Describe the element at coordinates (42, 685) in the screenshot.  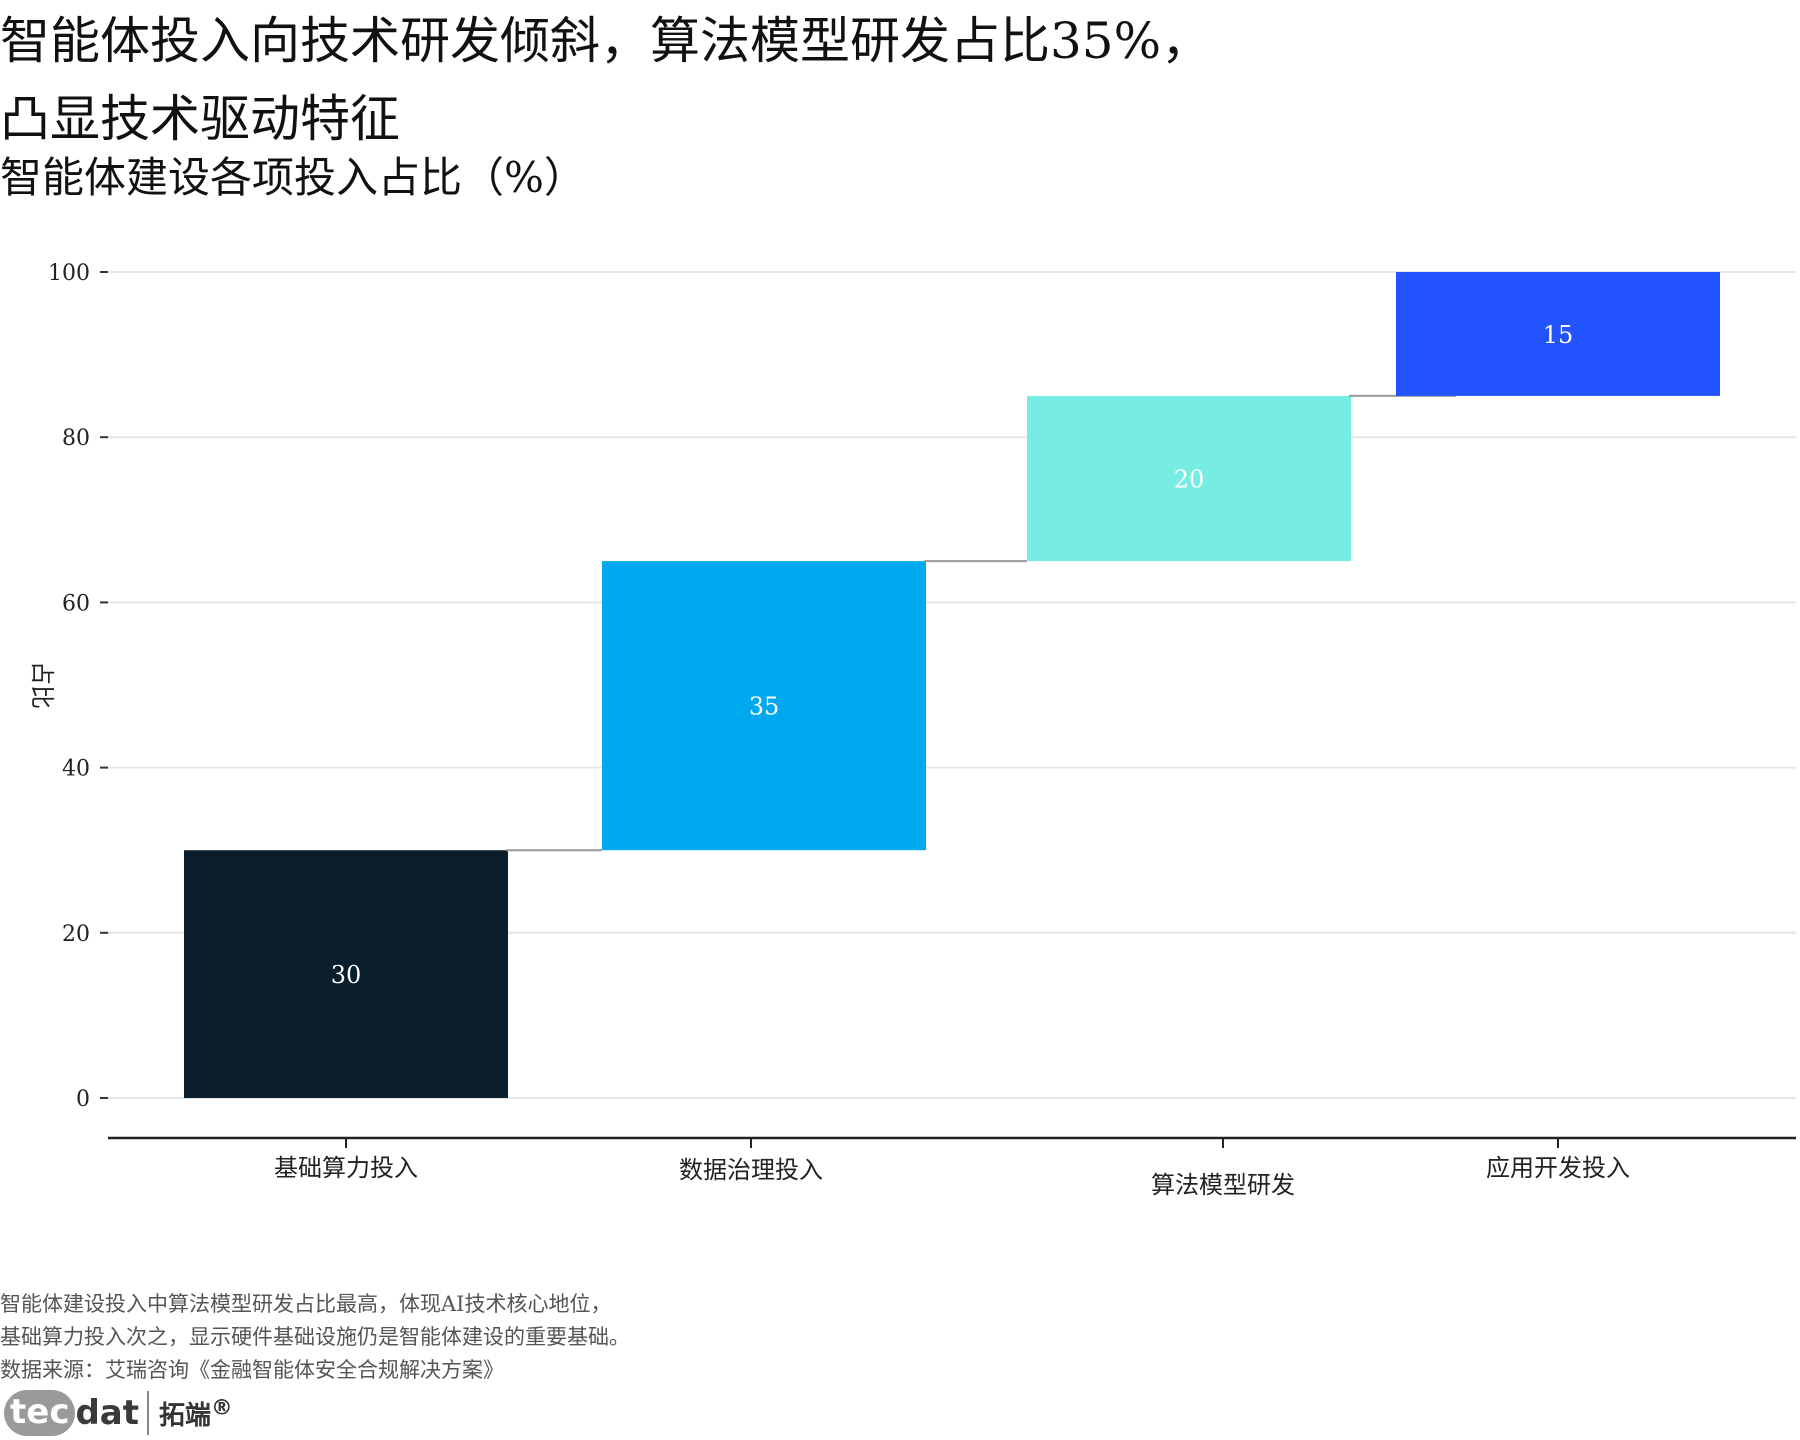
I see `y-axis-label: 占比` at that location.